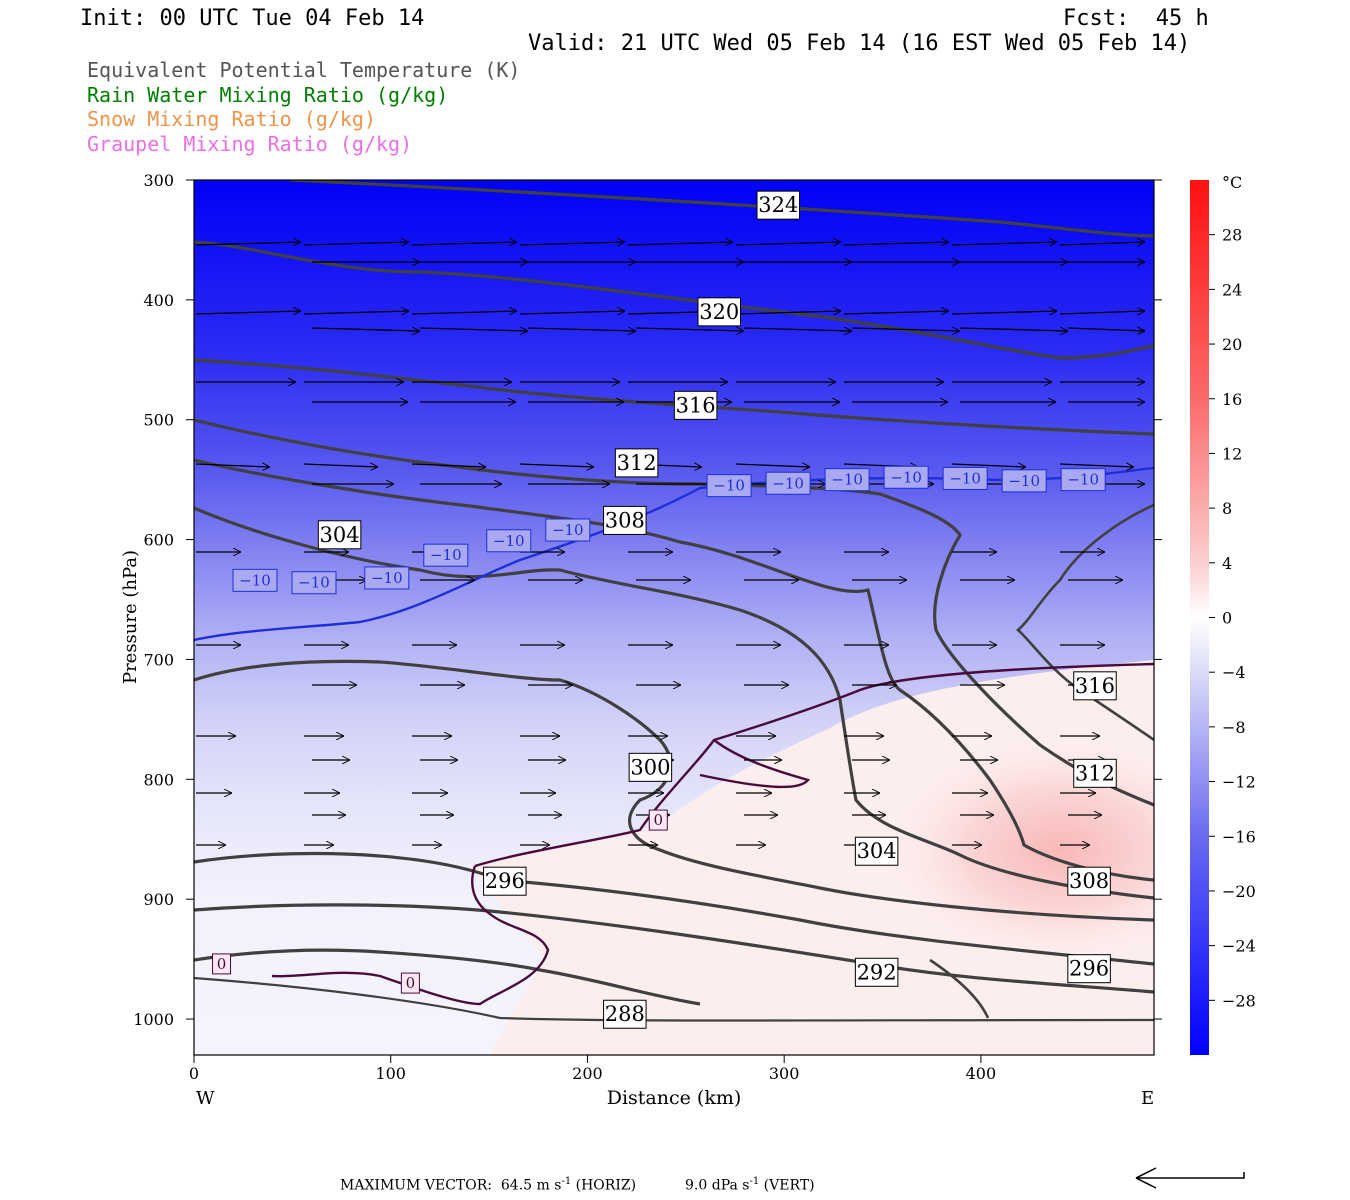  What do you see at coordinates (754, 1181) in the screenshot?
I see `vertical-vector-exponent: -1` at bounding box center [754, 1181].